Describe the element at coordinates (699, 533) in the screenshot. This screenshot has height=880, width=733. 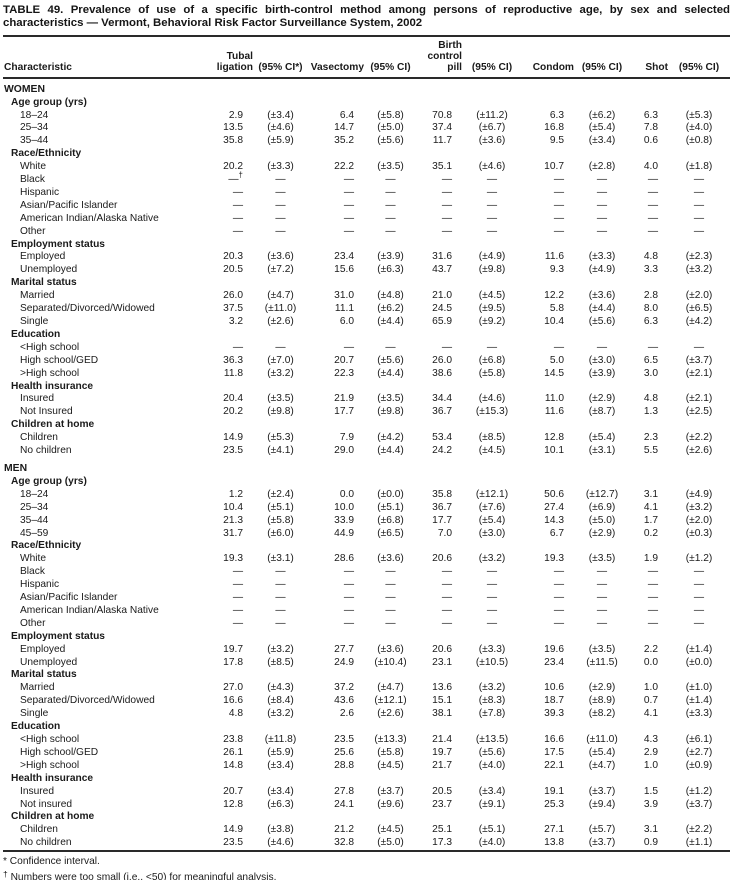
I see `ci-cell: (±0.3)` at that location.